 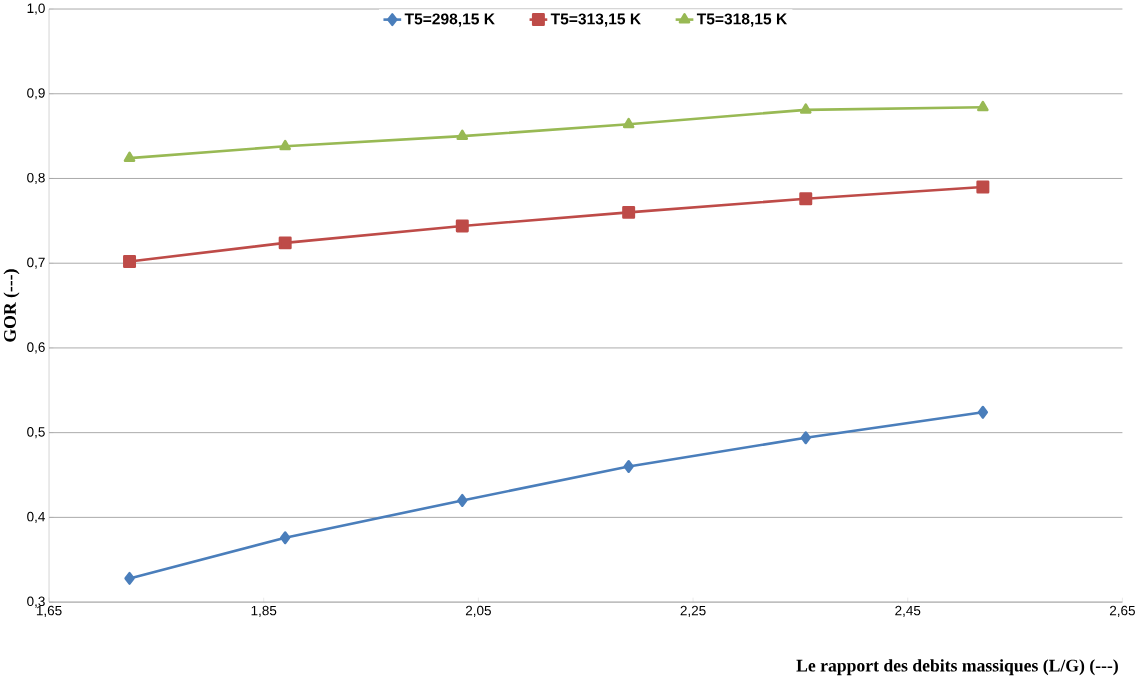 What do you see at coordinates (595, 20) in the screenshot?
I see `legend-label: T5=313,15 K` at bounding box center [595, 20].